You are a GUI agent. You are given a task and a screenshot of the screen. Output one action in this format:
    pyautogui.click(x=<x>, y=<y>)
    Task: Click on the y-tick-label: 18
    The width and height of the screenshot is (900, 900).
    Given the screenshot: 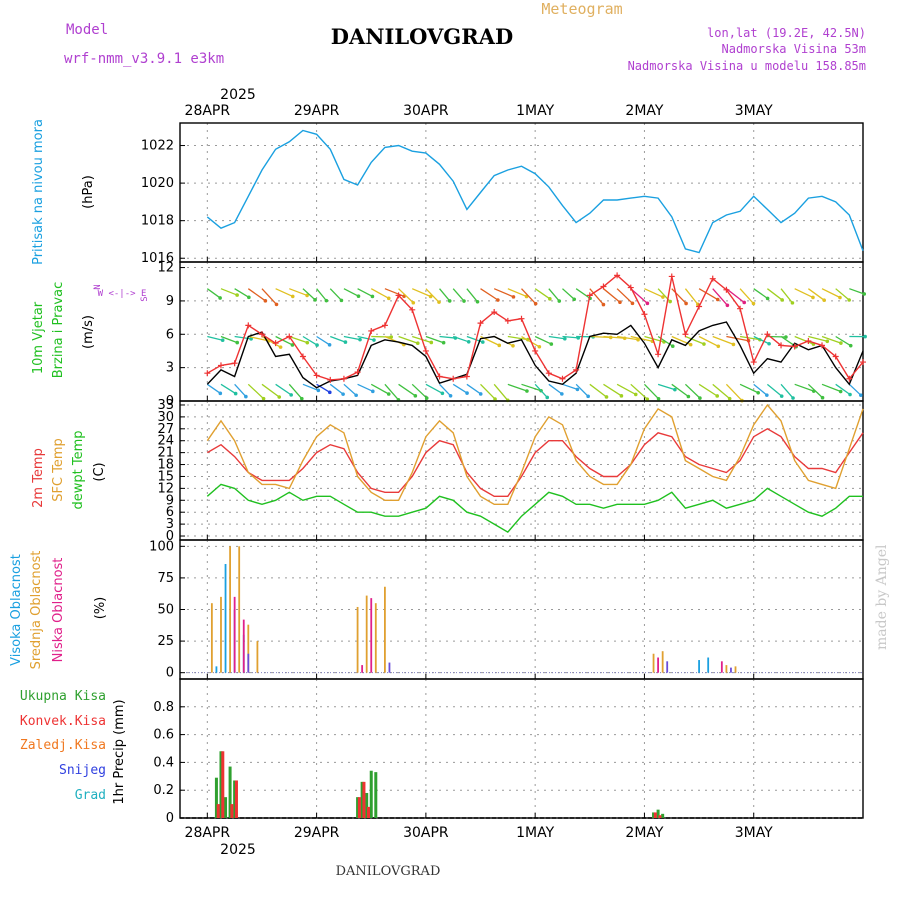 What is the action you would take?
    pyautogui.click(x=165, y=465)
    